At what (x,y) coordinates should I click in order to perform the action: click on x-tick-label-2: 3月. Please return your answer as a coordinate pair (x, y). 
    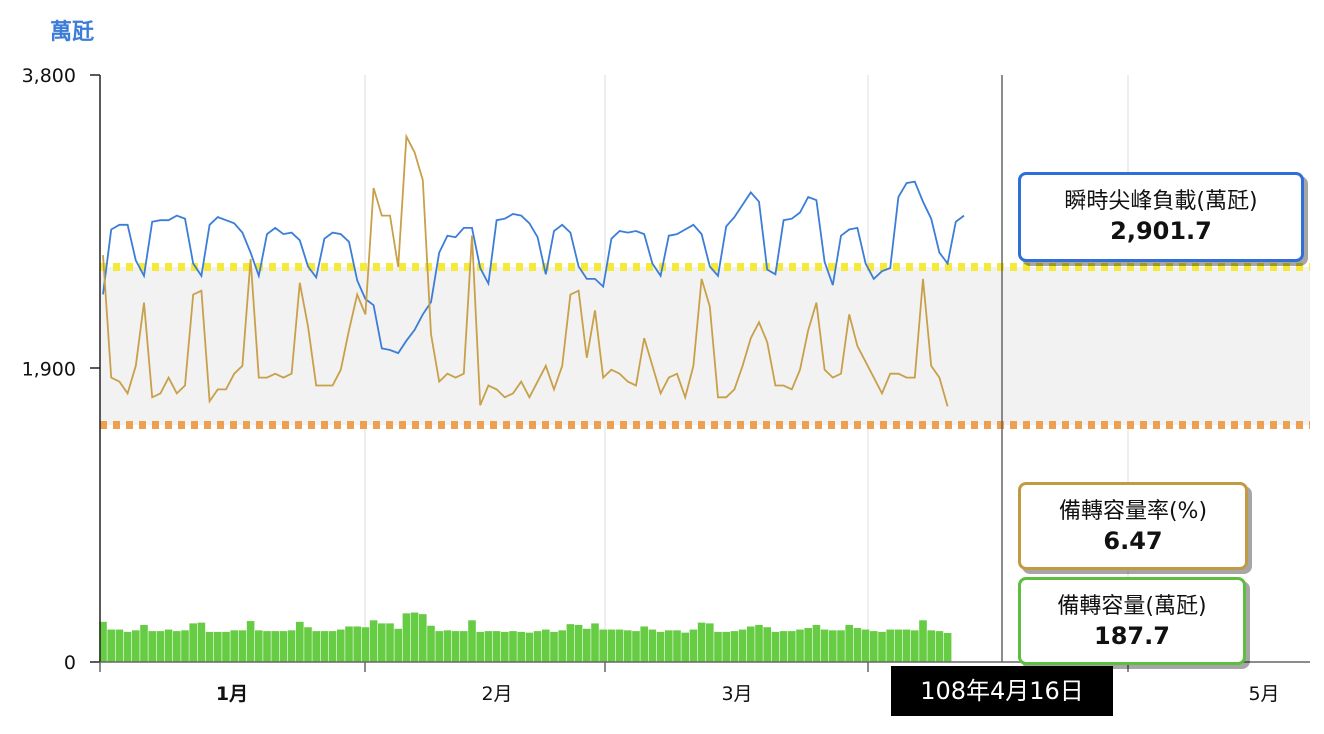
    Looking at the image, I should click on (736, 694).